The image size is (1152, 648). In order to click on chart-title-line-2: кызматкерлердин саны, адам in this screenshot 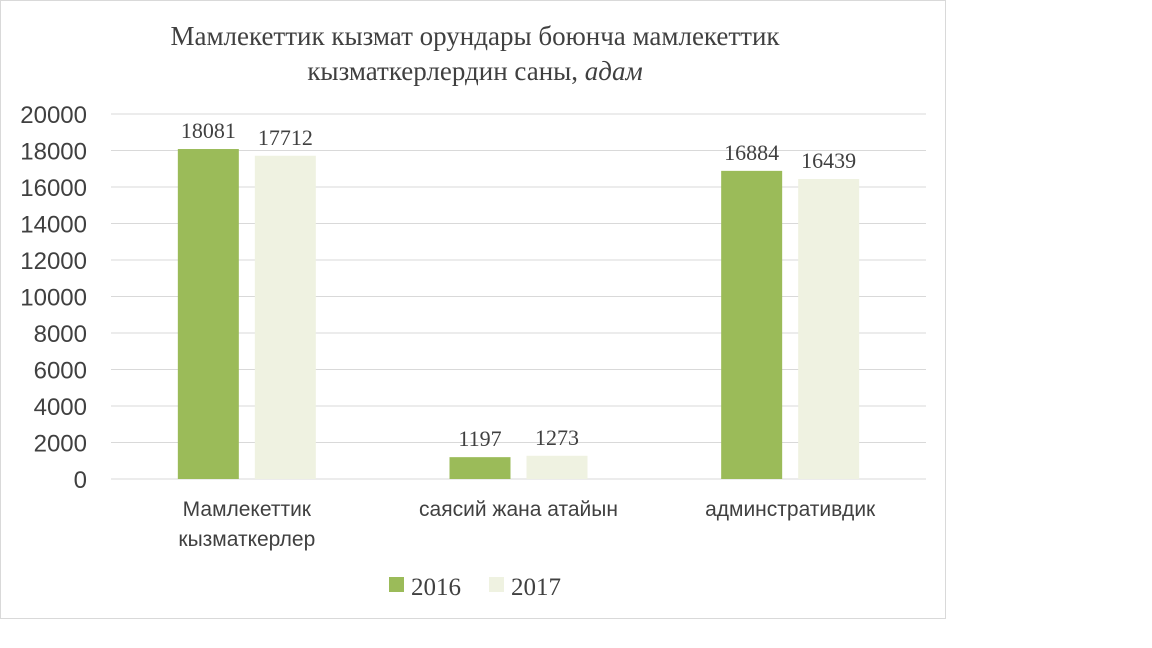, I will do `click(474, 71)`.